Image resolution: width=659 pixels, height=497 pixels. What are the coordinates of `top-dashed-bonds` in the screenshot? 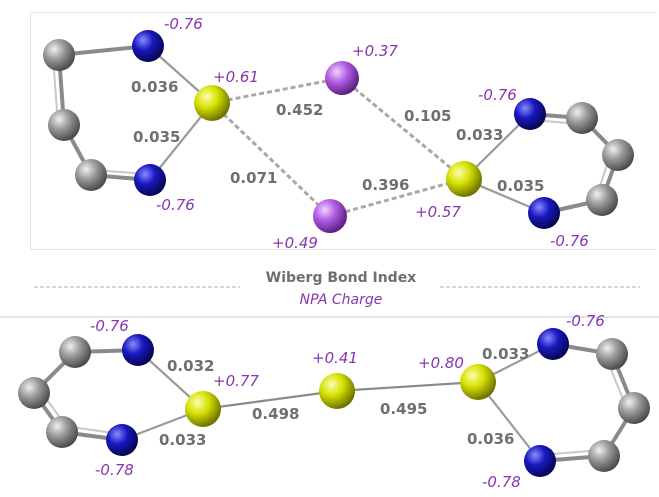 It's located at (337, 147).